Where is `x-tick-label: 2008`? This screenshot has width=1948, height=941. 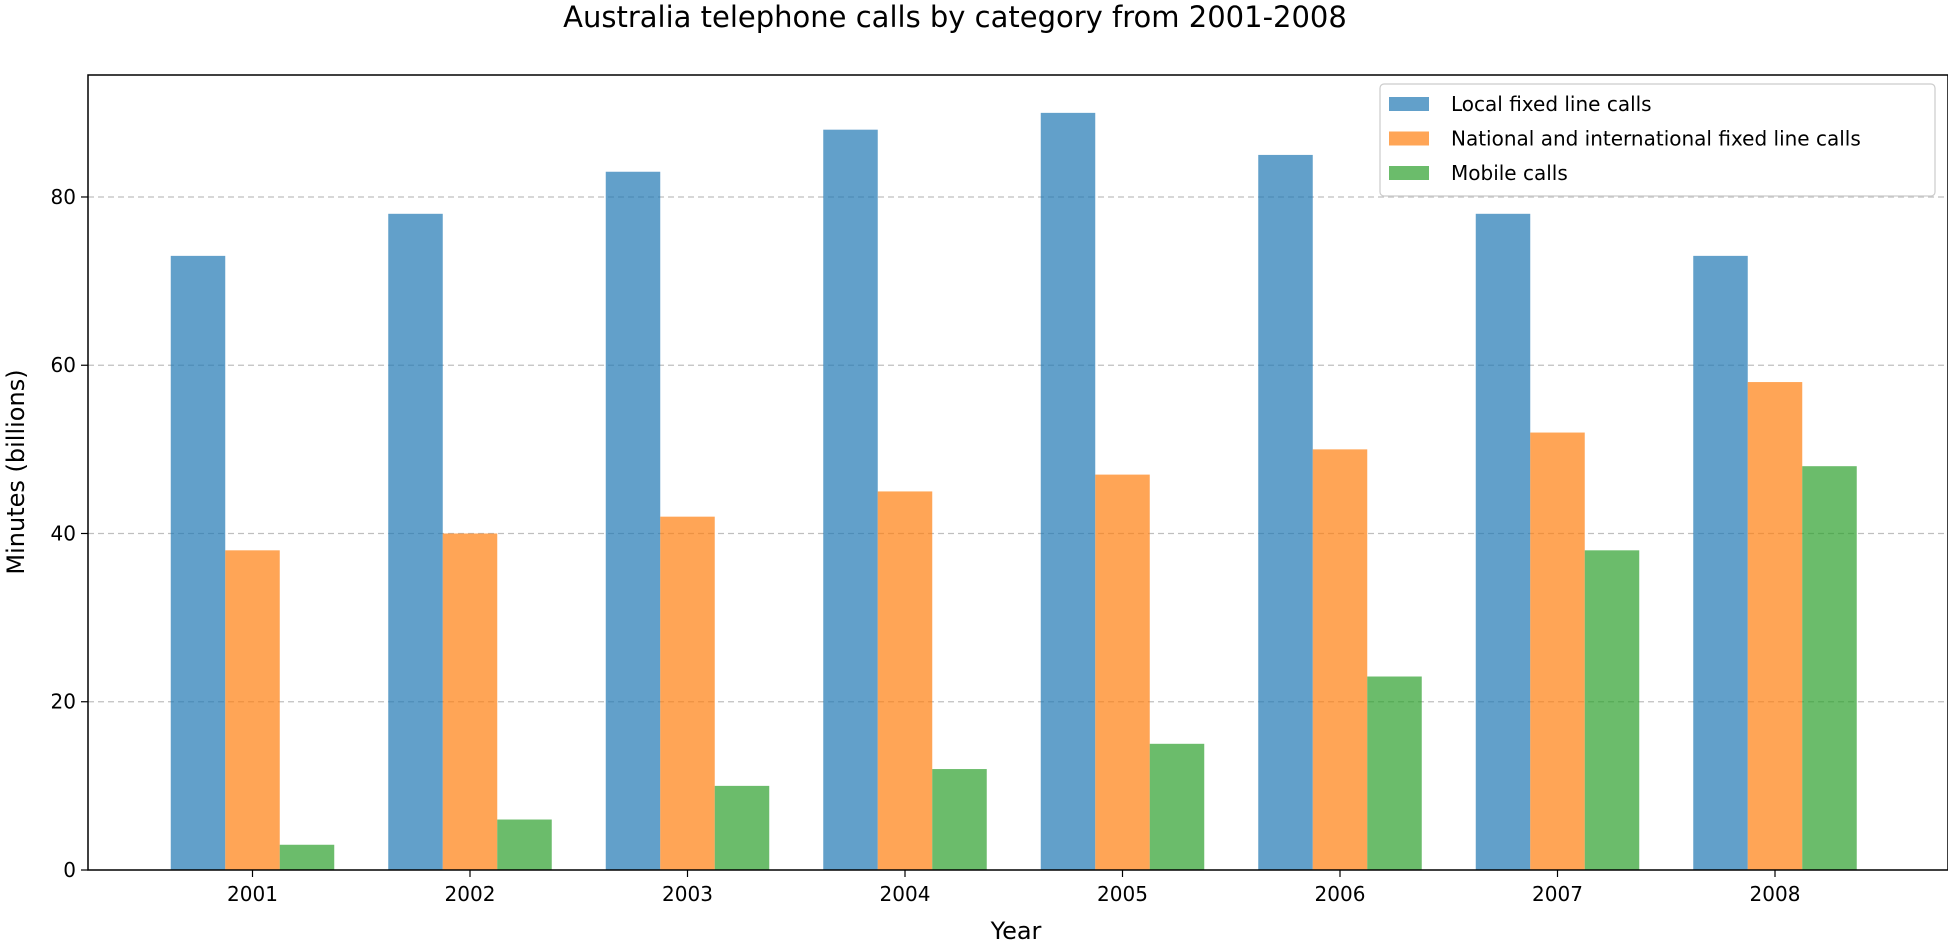 x-tick-label: 2008 is located at coordinates (1775, 894).